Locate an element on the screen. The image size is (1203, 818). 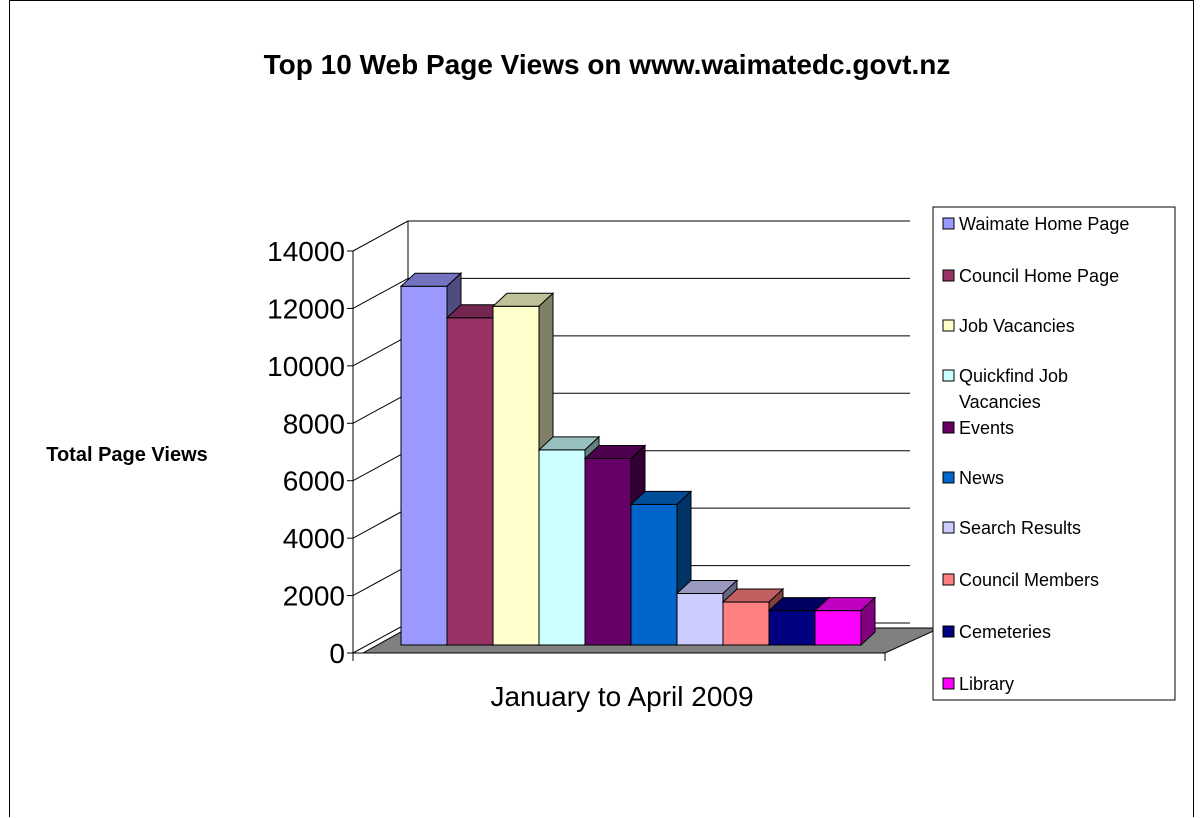
gridline-side-2000 is located at coordinates (380, 581).